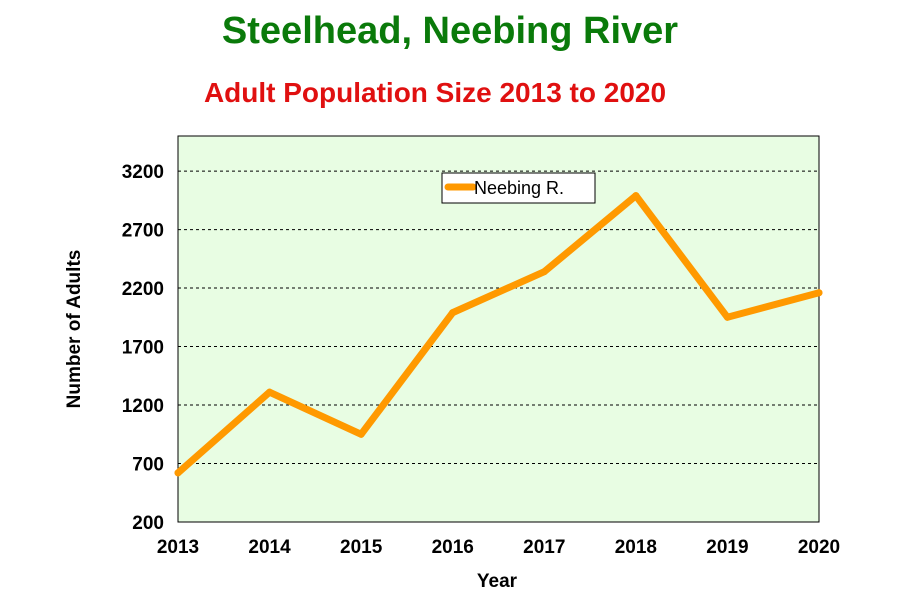 This screenshot has width=900, height=597. I want to click on y-tick-label: 2200, so click(143, 289).